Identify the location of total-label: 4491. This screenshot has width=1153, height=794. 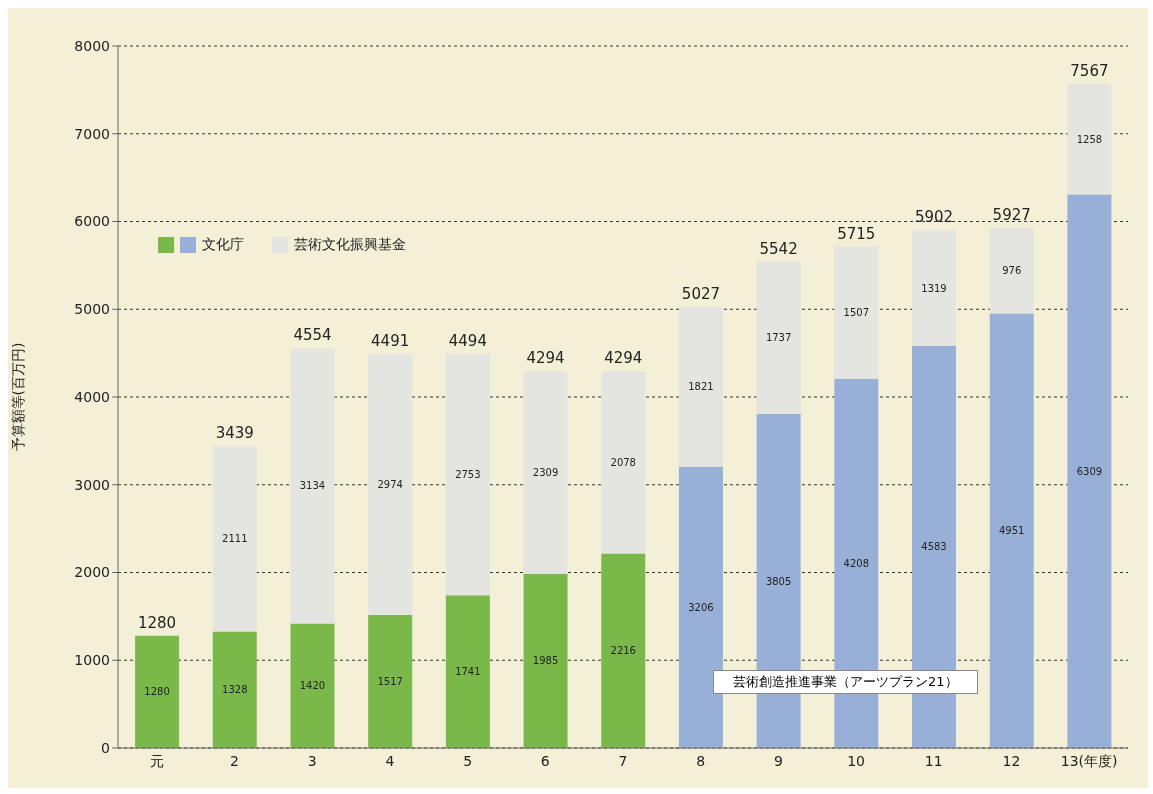
(390, 340).